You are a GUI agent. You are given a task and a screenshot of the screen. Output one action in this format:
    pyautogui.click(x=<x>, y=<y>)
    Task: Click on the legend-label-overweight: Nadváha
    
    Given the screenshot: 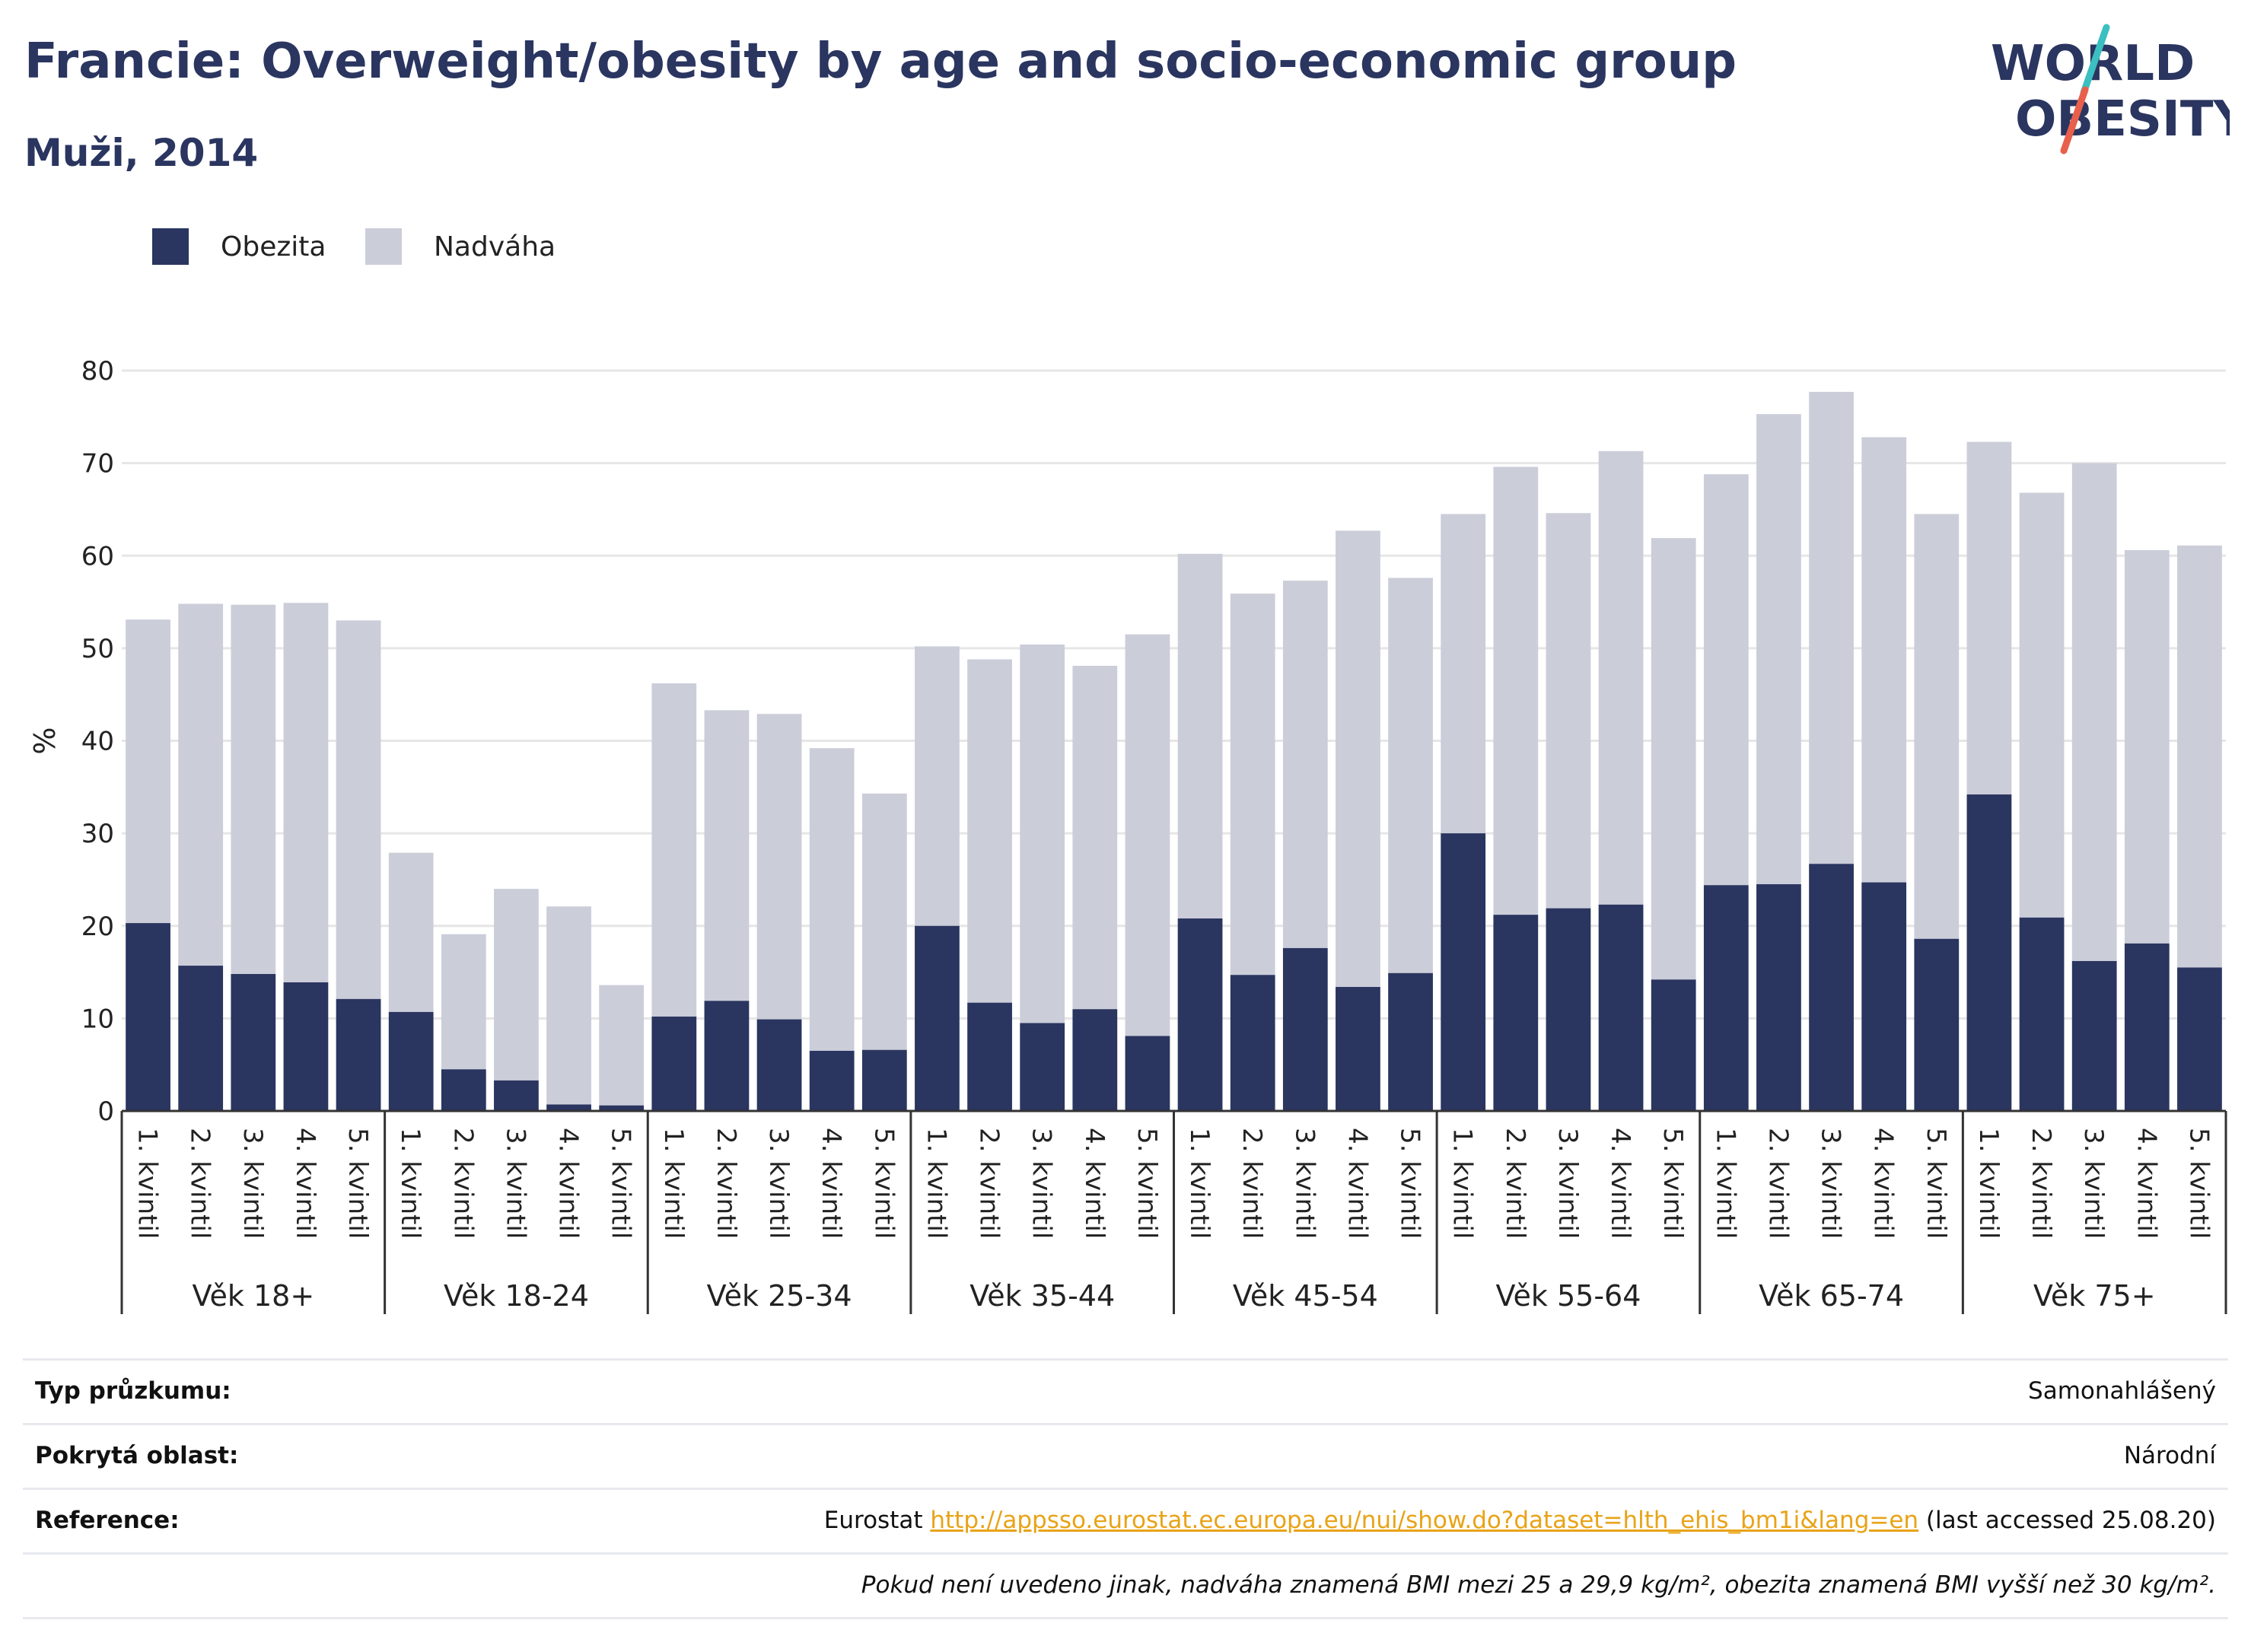 What is the action you would take?
    pyautogui.click(x=495, y=247)
    